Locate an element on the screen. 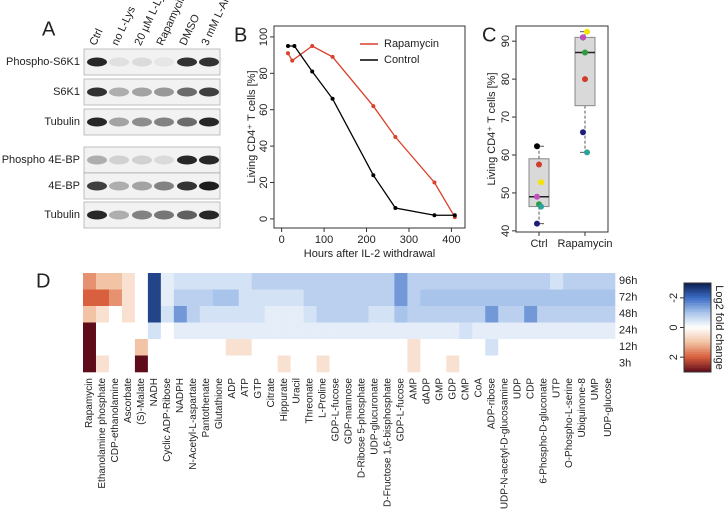 The height and width of the screenshot is (529, 726). y-tick-label: 90 is located at coordinates (506, 41).